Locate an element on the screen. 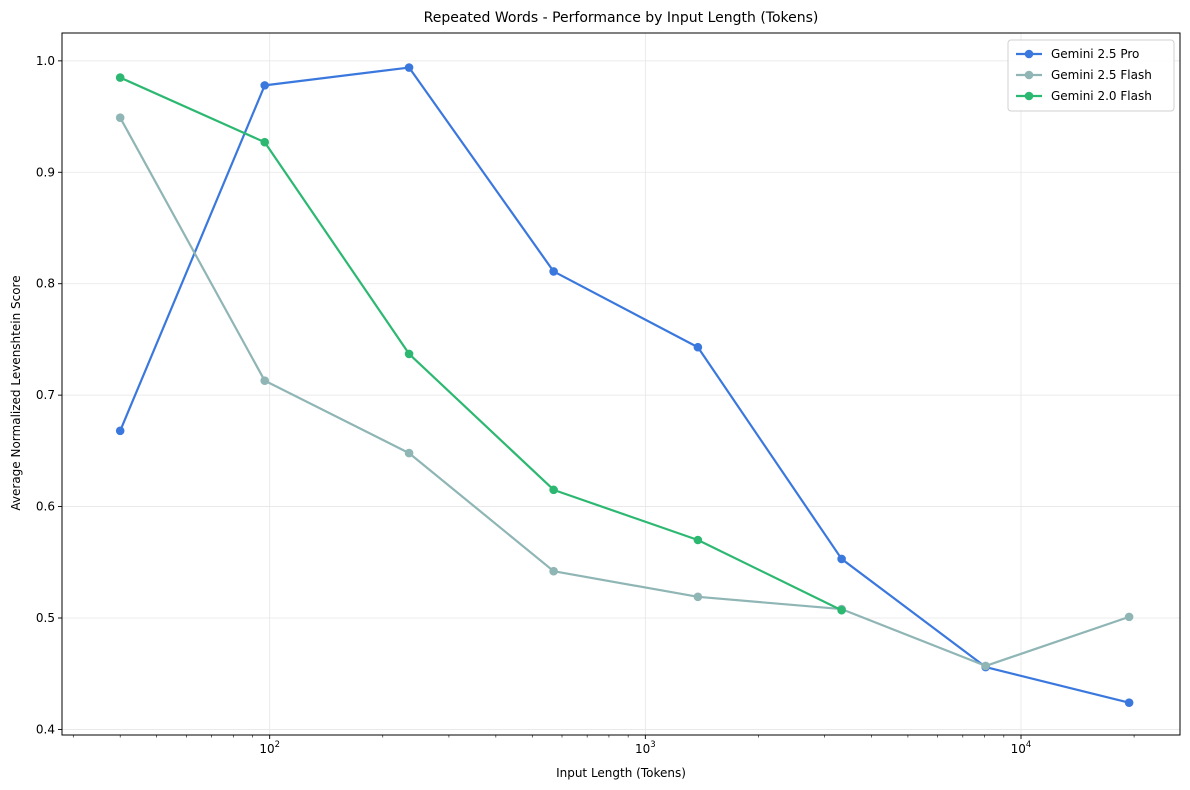 The height and width of the screenshot is (790, 1190). y-axis-label: Average Normalized Levenshtein Score is located at coordinates (16, 392).